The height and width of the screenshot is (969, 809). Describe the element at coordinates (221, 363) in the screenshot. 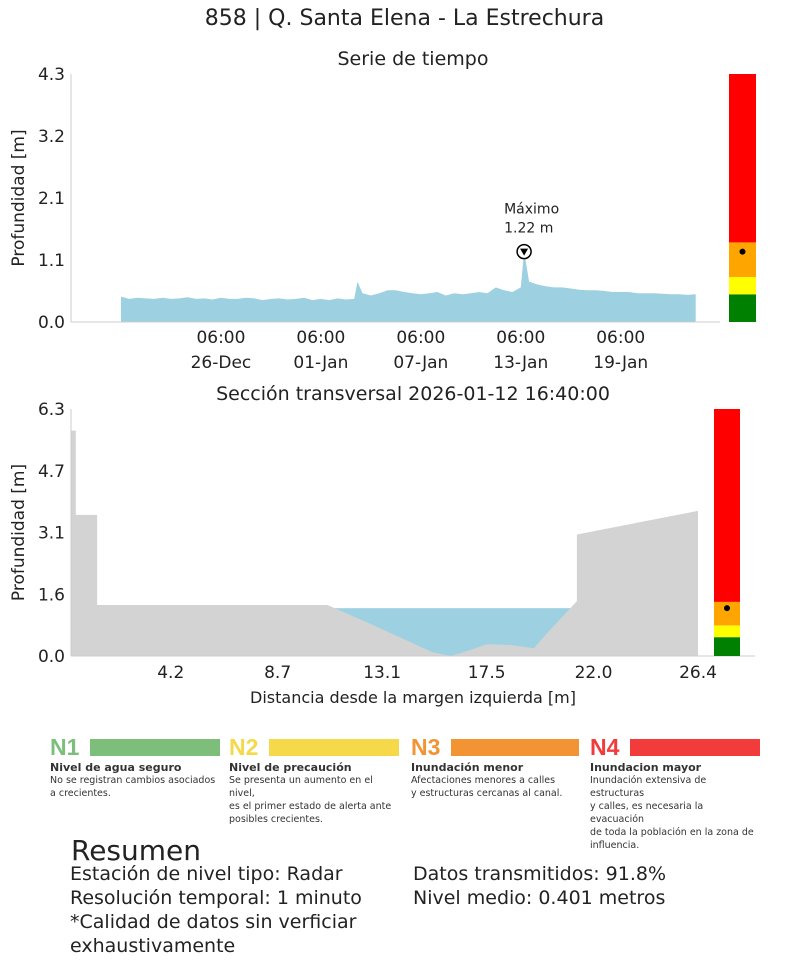

I see `ts-x-tick-date: 26-Dec` at that location.